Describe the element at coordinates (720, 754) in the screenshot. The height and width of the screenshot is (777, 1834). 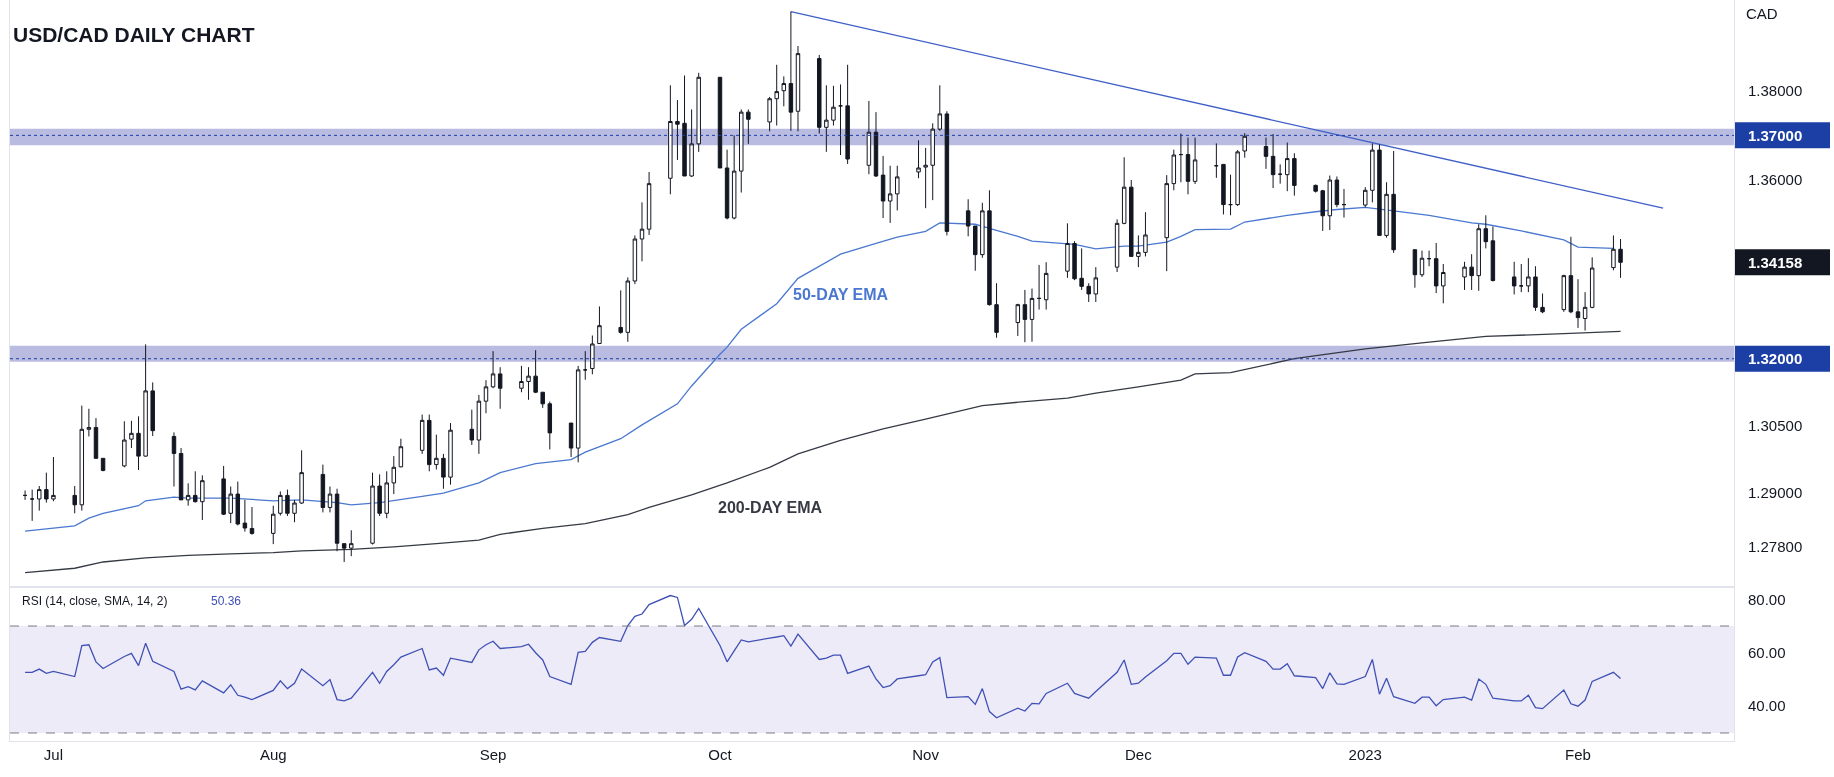
I see `x-tick-label: Oct` at that location.